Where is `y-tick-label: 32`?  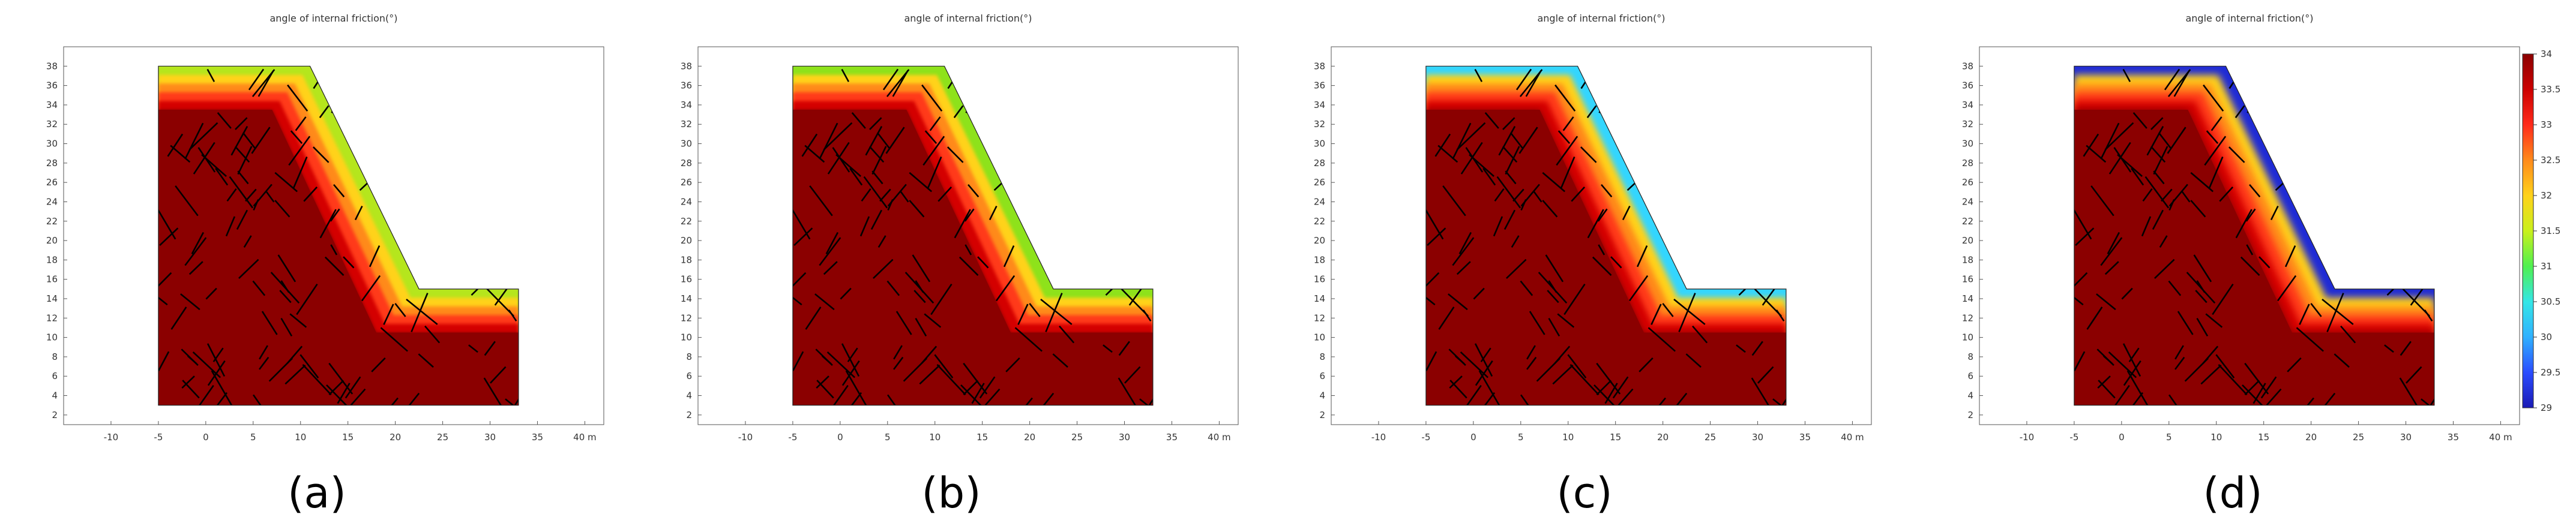 y-tick-label: 32 is located at coordinates (686, 125).